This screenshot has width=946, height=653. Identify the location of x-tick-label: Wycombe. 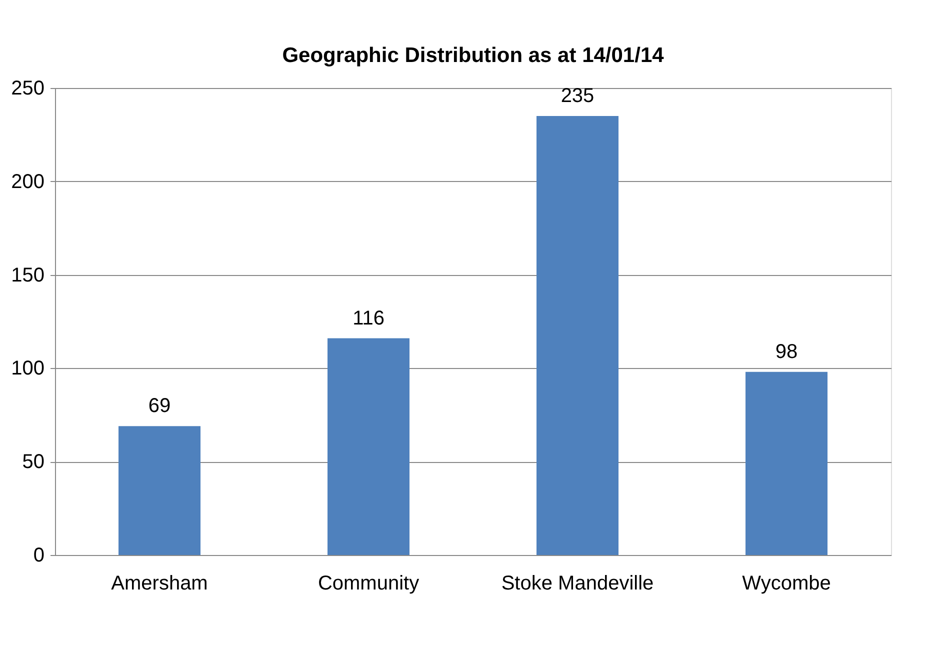
(786, 583).